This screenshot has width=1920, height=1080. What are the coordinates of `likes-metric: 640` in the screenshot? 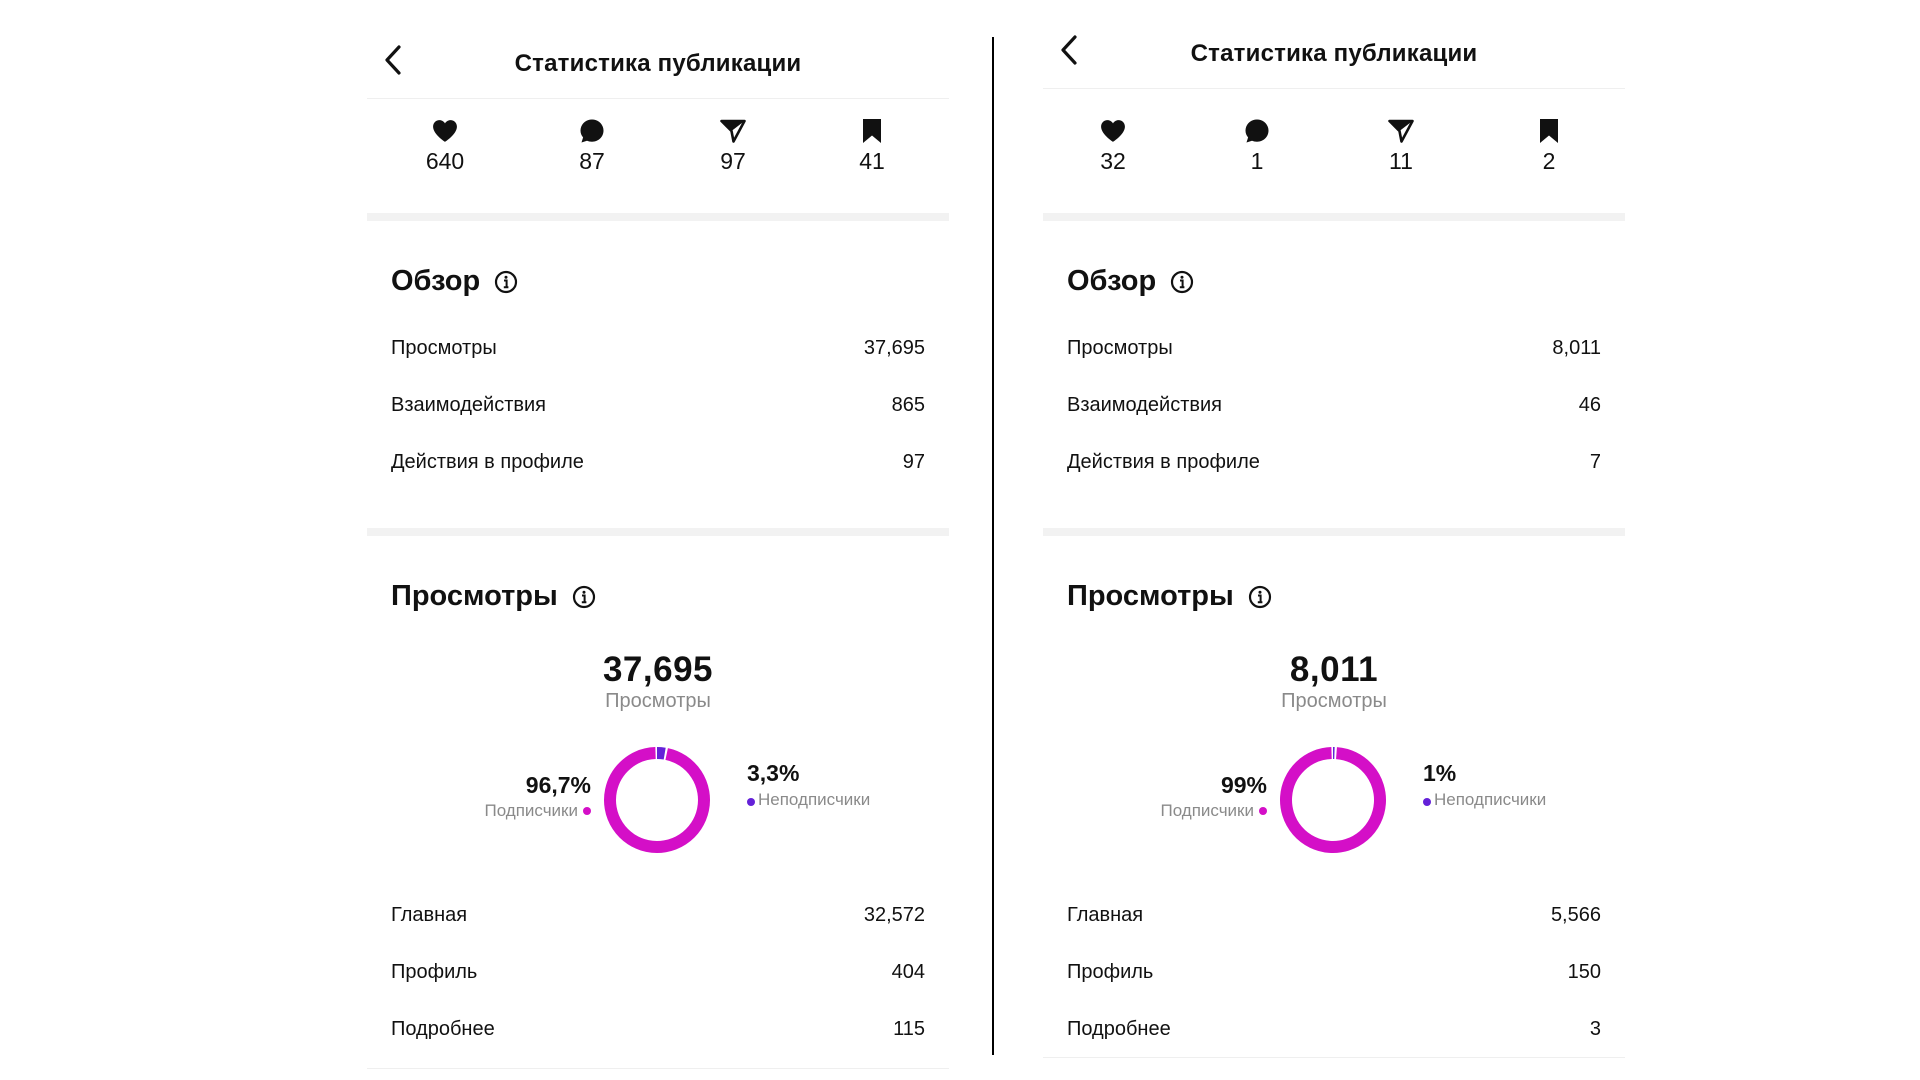 It's located at (445, 145).